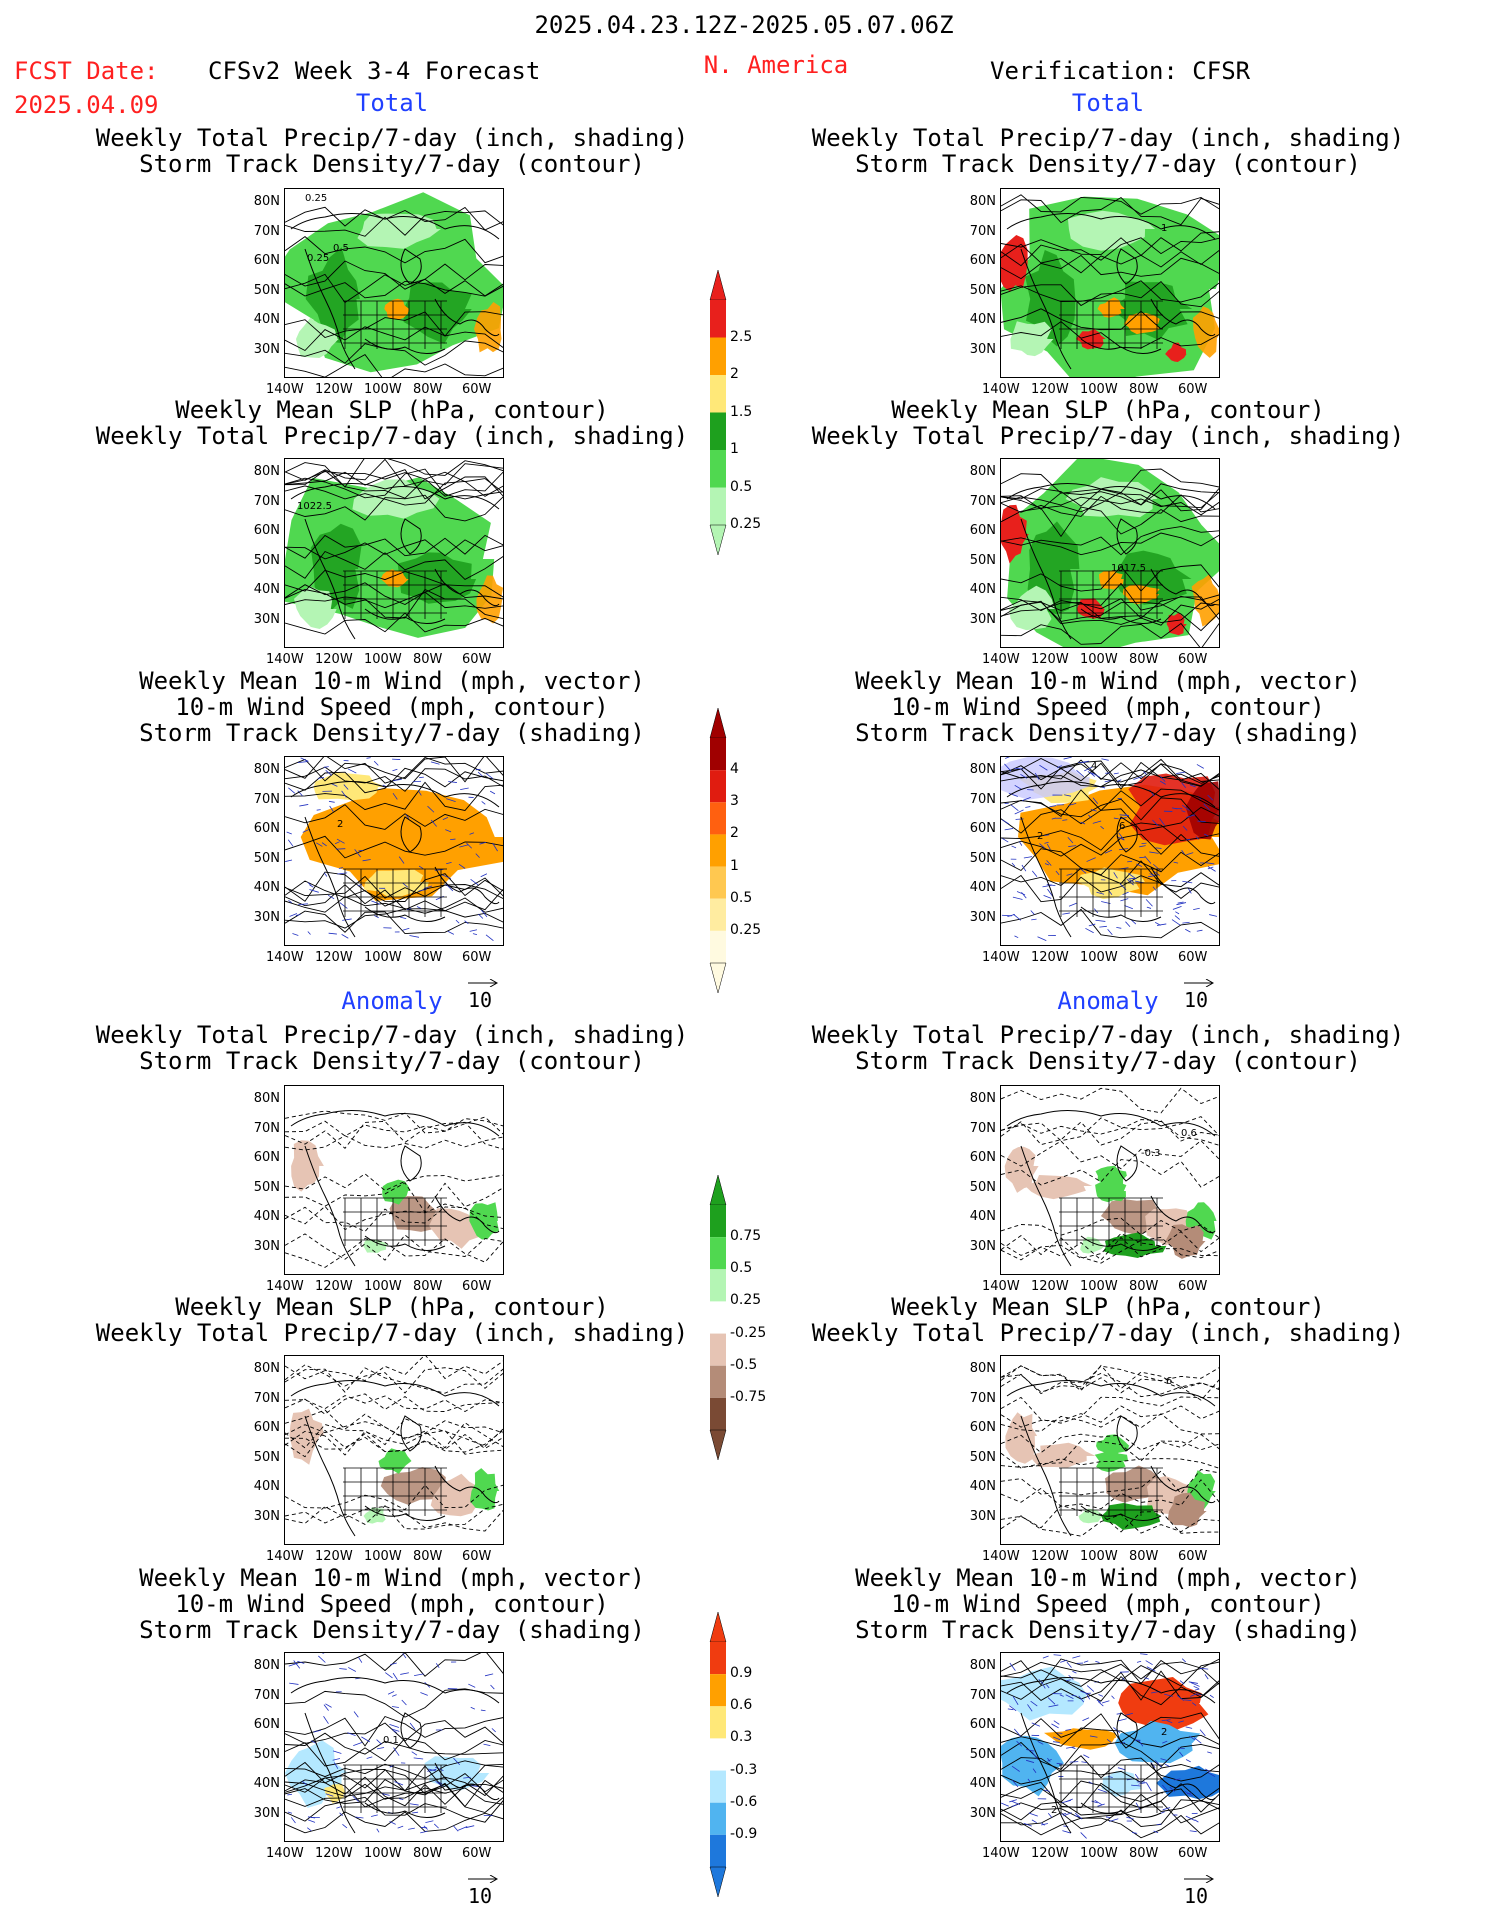  I want to click on lat-tick-label: 80N, so click(266, 1665).